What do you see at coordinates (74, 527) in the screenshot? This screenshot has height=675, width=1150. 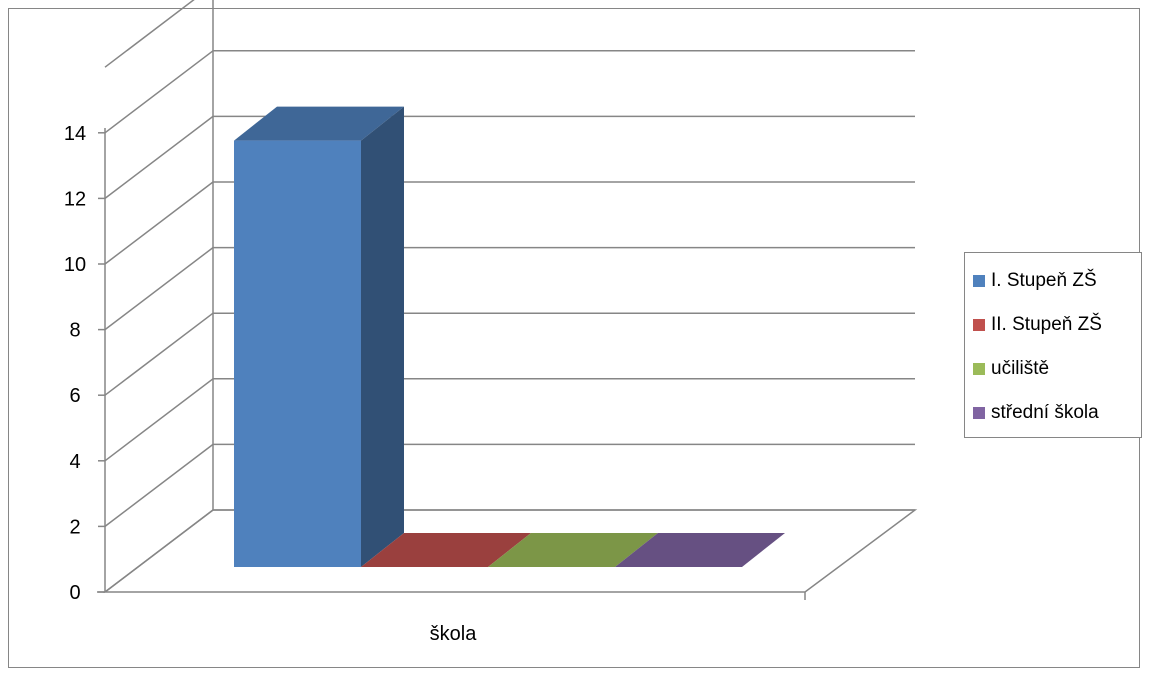 I see `y-tick-label: 2` at bounding box center [74, 527].